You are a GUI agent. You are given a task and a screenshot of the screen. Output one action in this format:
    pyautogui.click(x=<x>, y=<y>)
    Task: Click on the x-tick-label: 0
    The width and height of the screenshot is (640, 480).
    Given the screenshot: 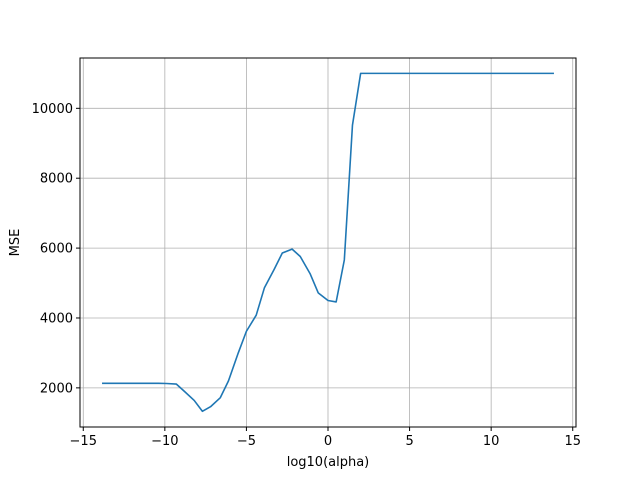 What is the action you would take?
    pyautogui.click(x=328, y=441)
    